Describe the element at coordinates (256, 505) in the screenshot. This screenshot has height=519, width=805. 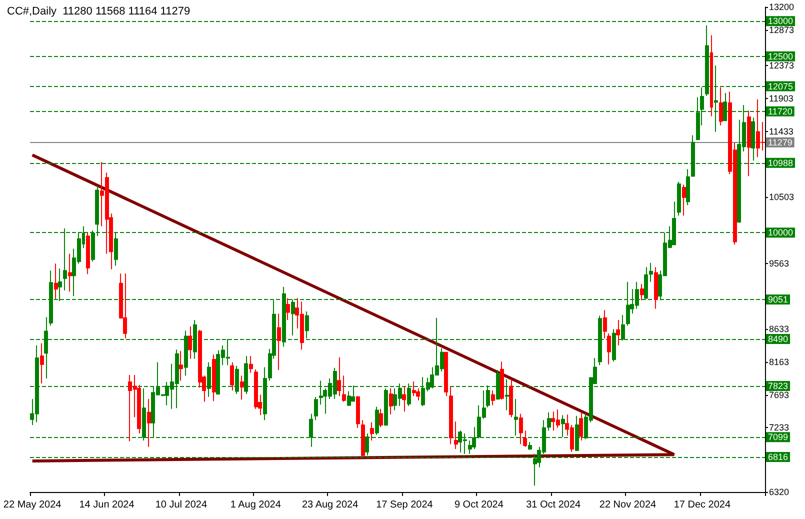
I see `x-tick-label: 1 Aug 2024` at that location.